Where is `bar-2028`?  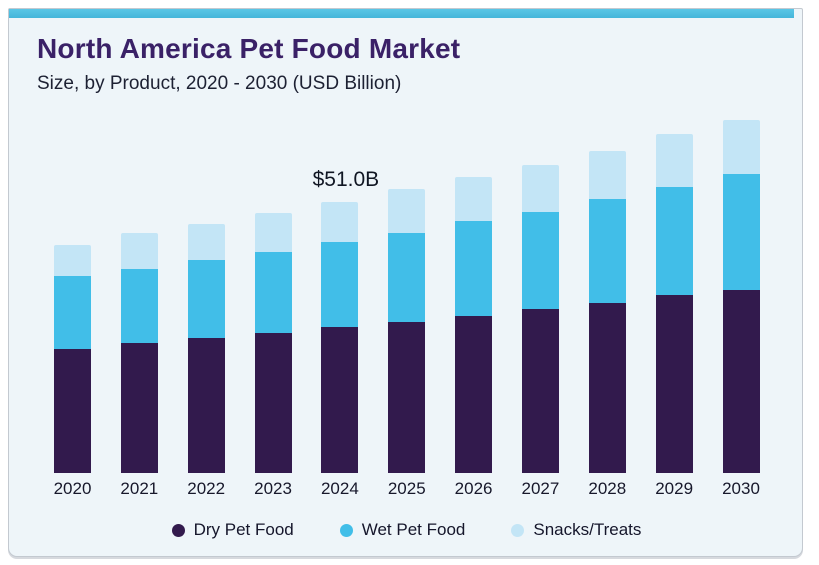 bar-2028 is located at coordinates (607, 312).